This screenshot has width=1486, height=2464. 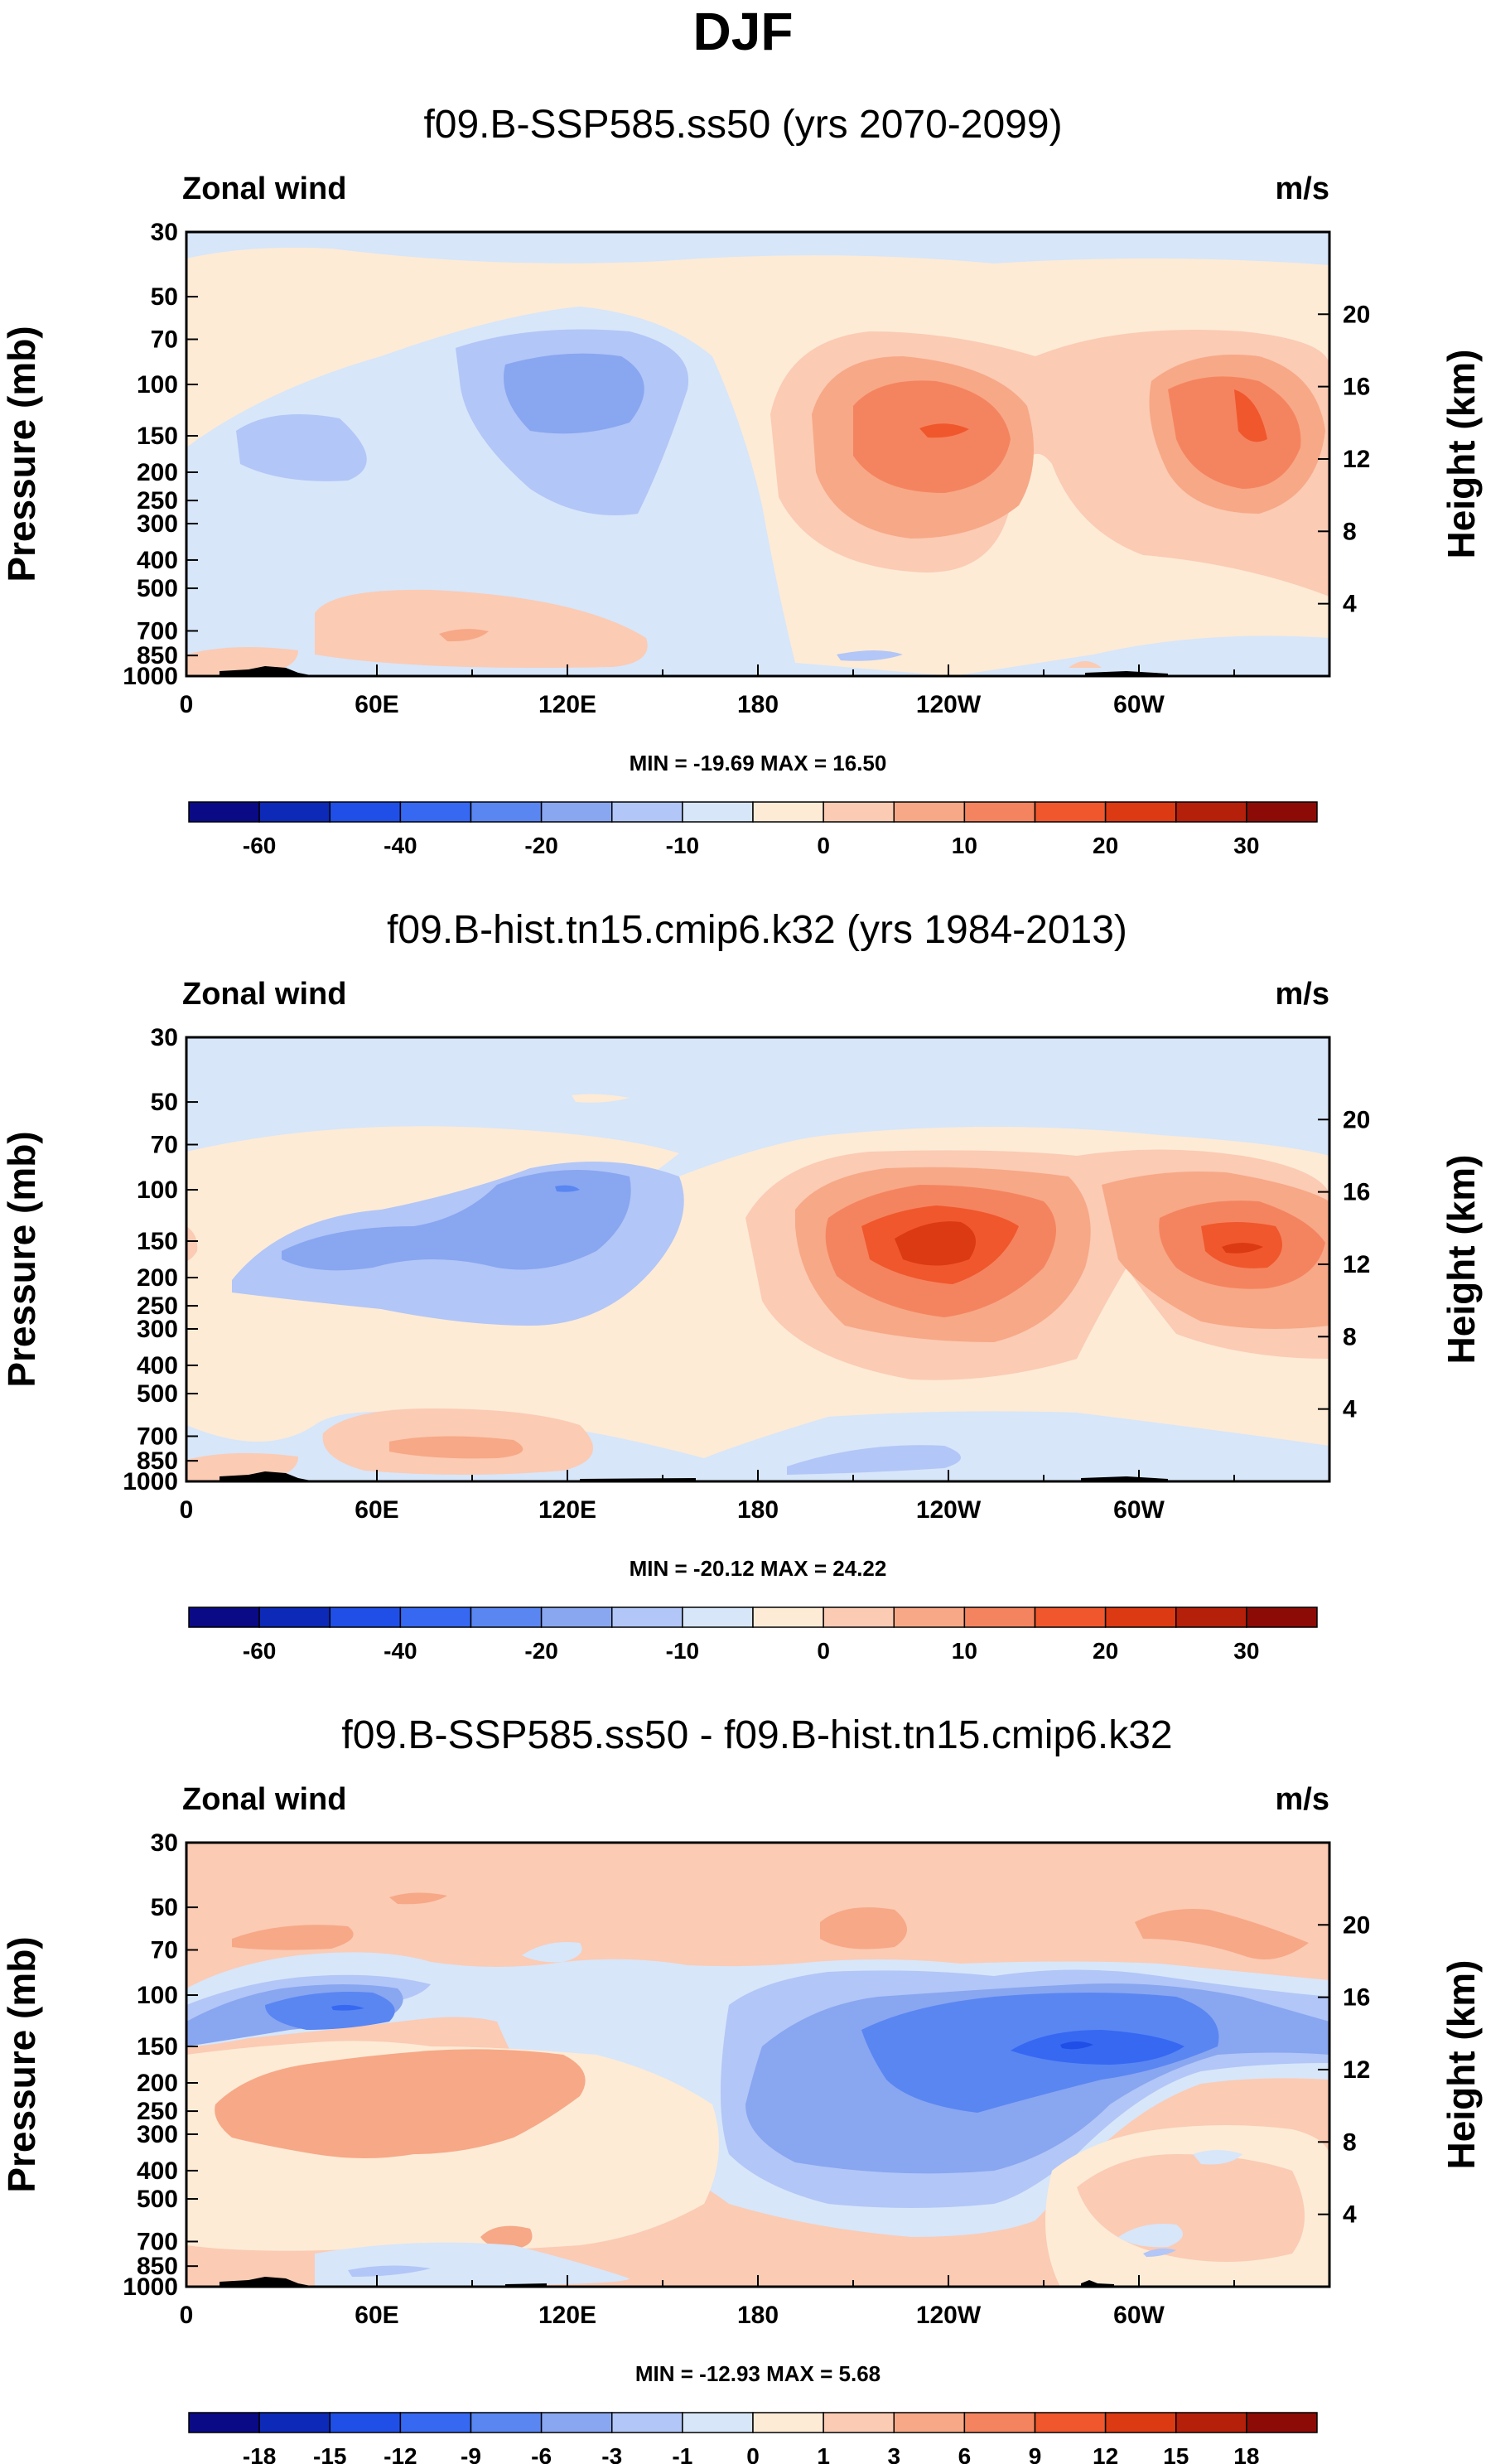 I want to click on contour-pos-3c, so click(x=863, y=1928).